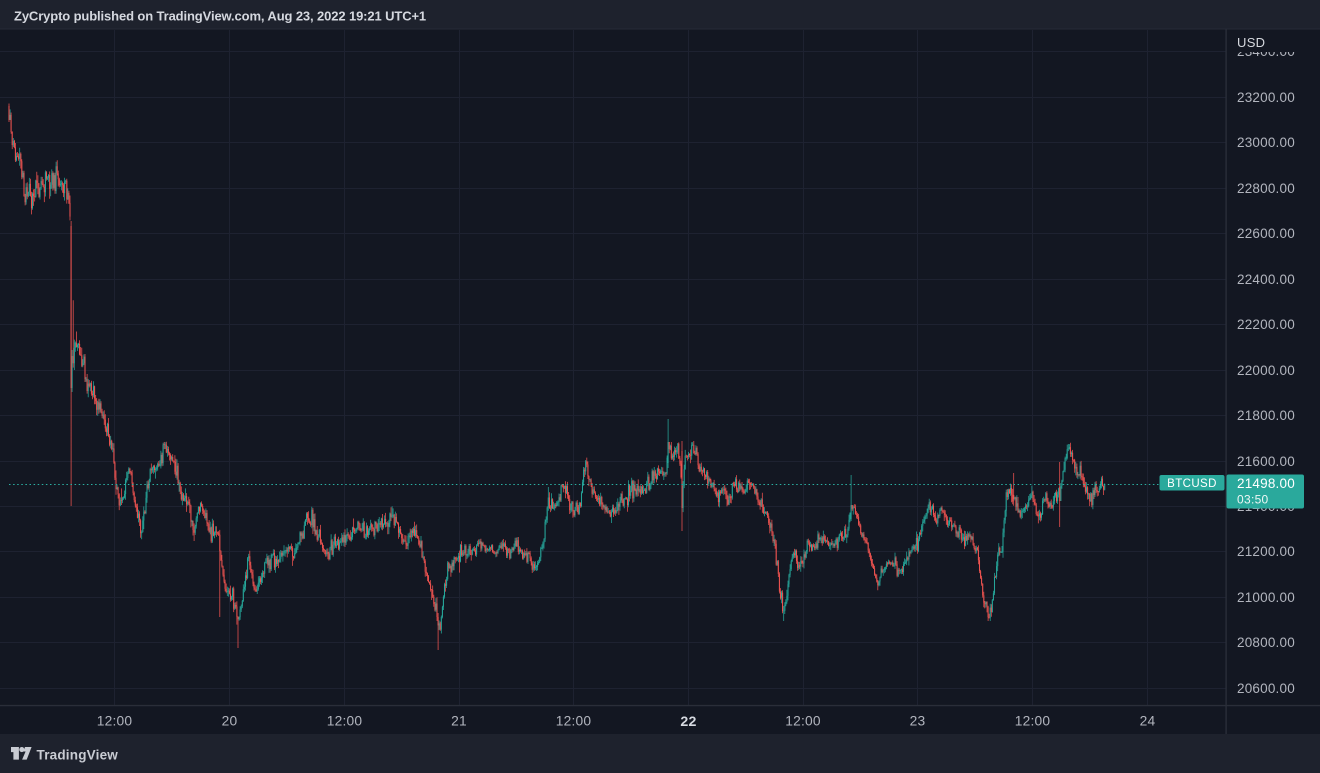 Image resolution: width=1320 pixels, height=773 pixels. Describe the element at coordinates (459, 721) in the screenshot. I see `svg-text: 21` at that location.